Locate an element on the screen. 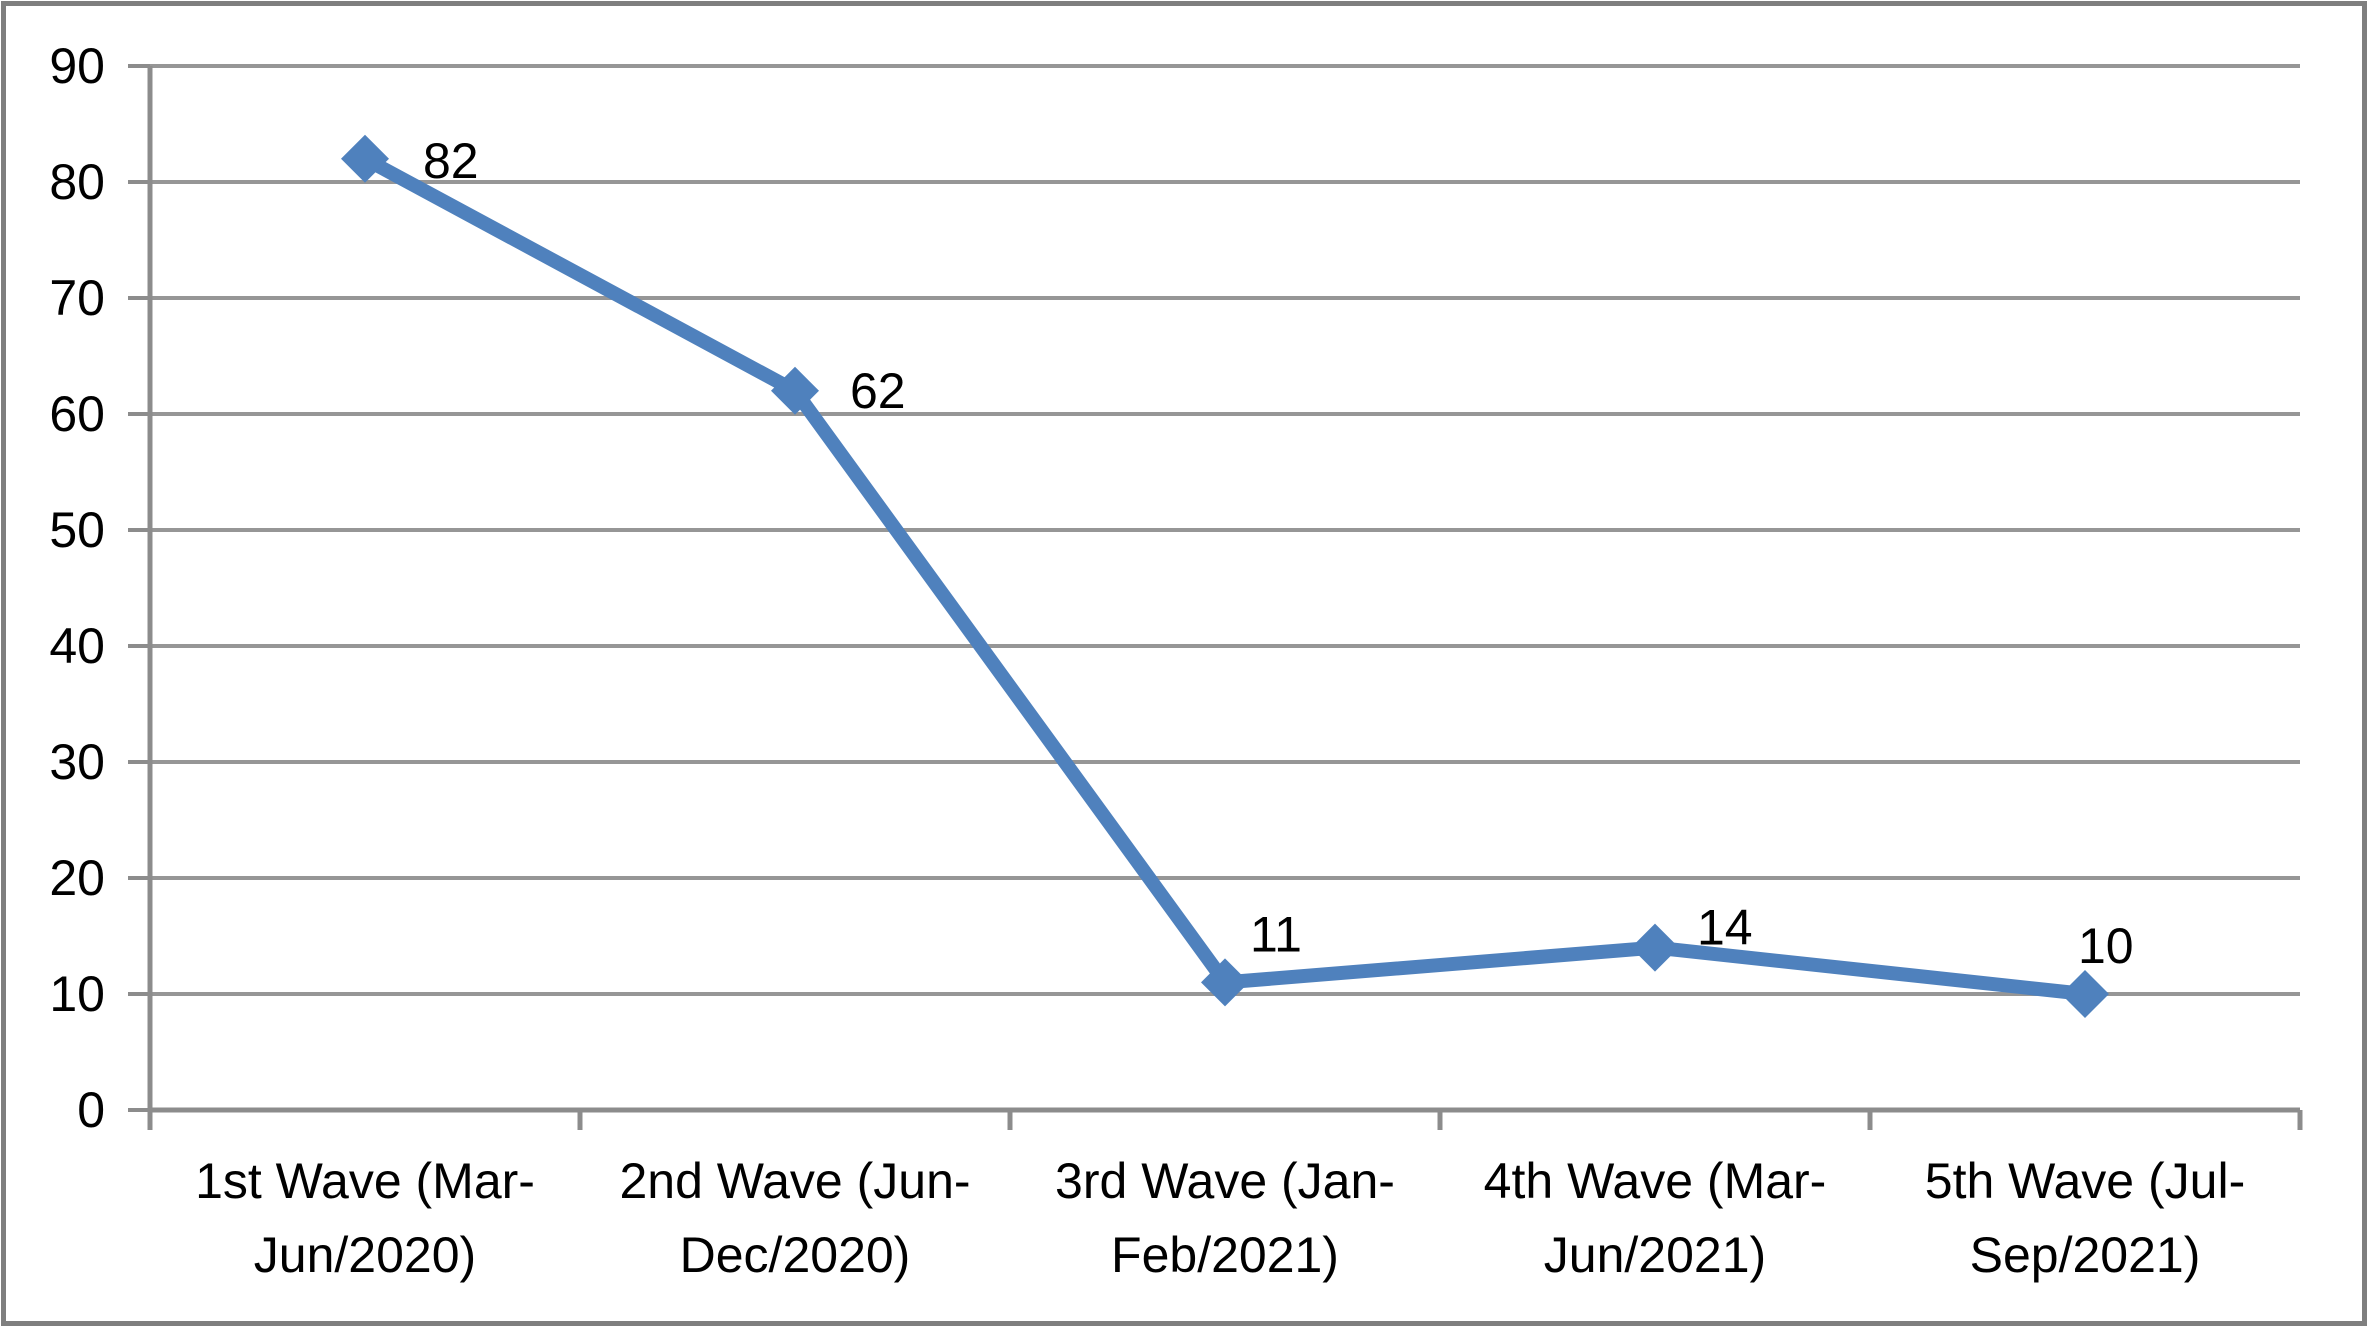 This screenshot has width=2368, height=1327. x-category-label: 3rd Wave (Jan- Feb/2021) is located at coordinates (1225, 1218).